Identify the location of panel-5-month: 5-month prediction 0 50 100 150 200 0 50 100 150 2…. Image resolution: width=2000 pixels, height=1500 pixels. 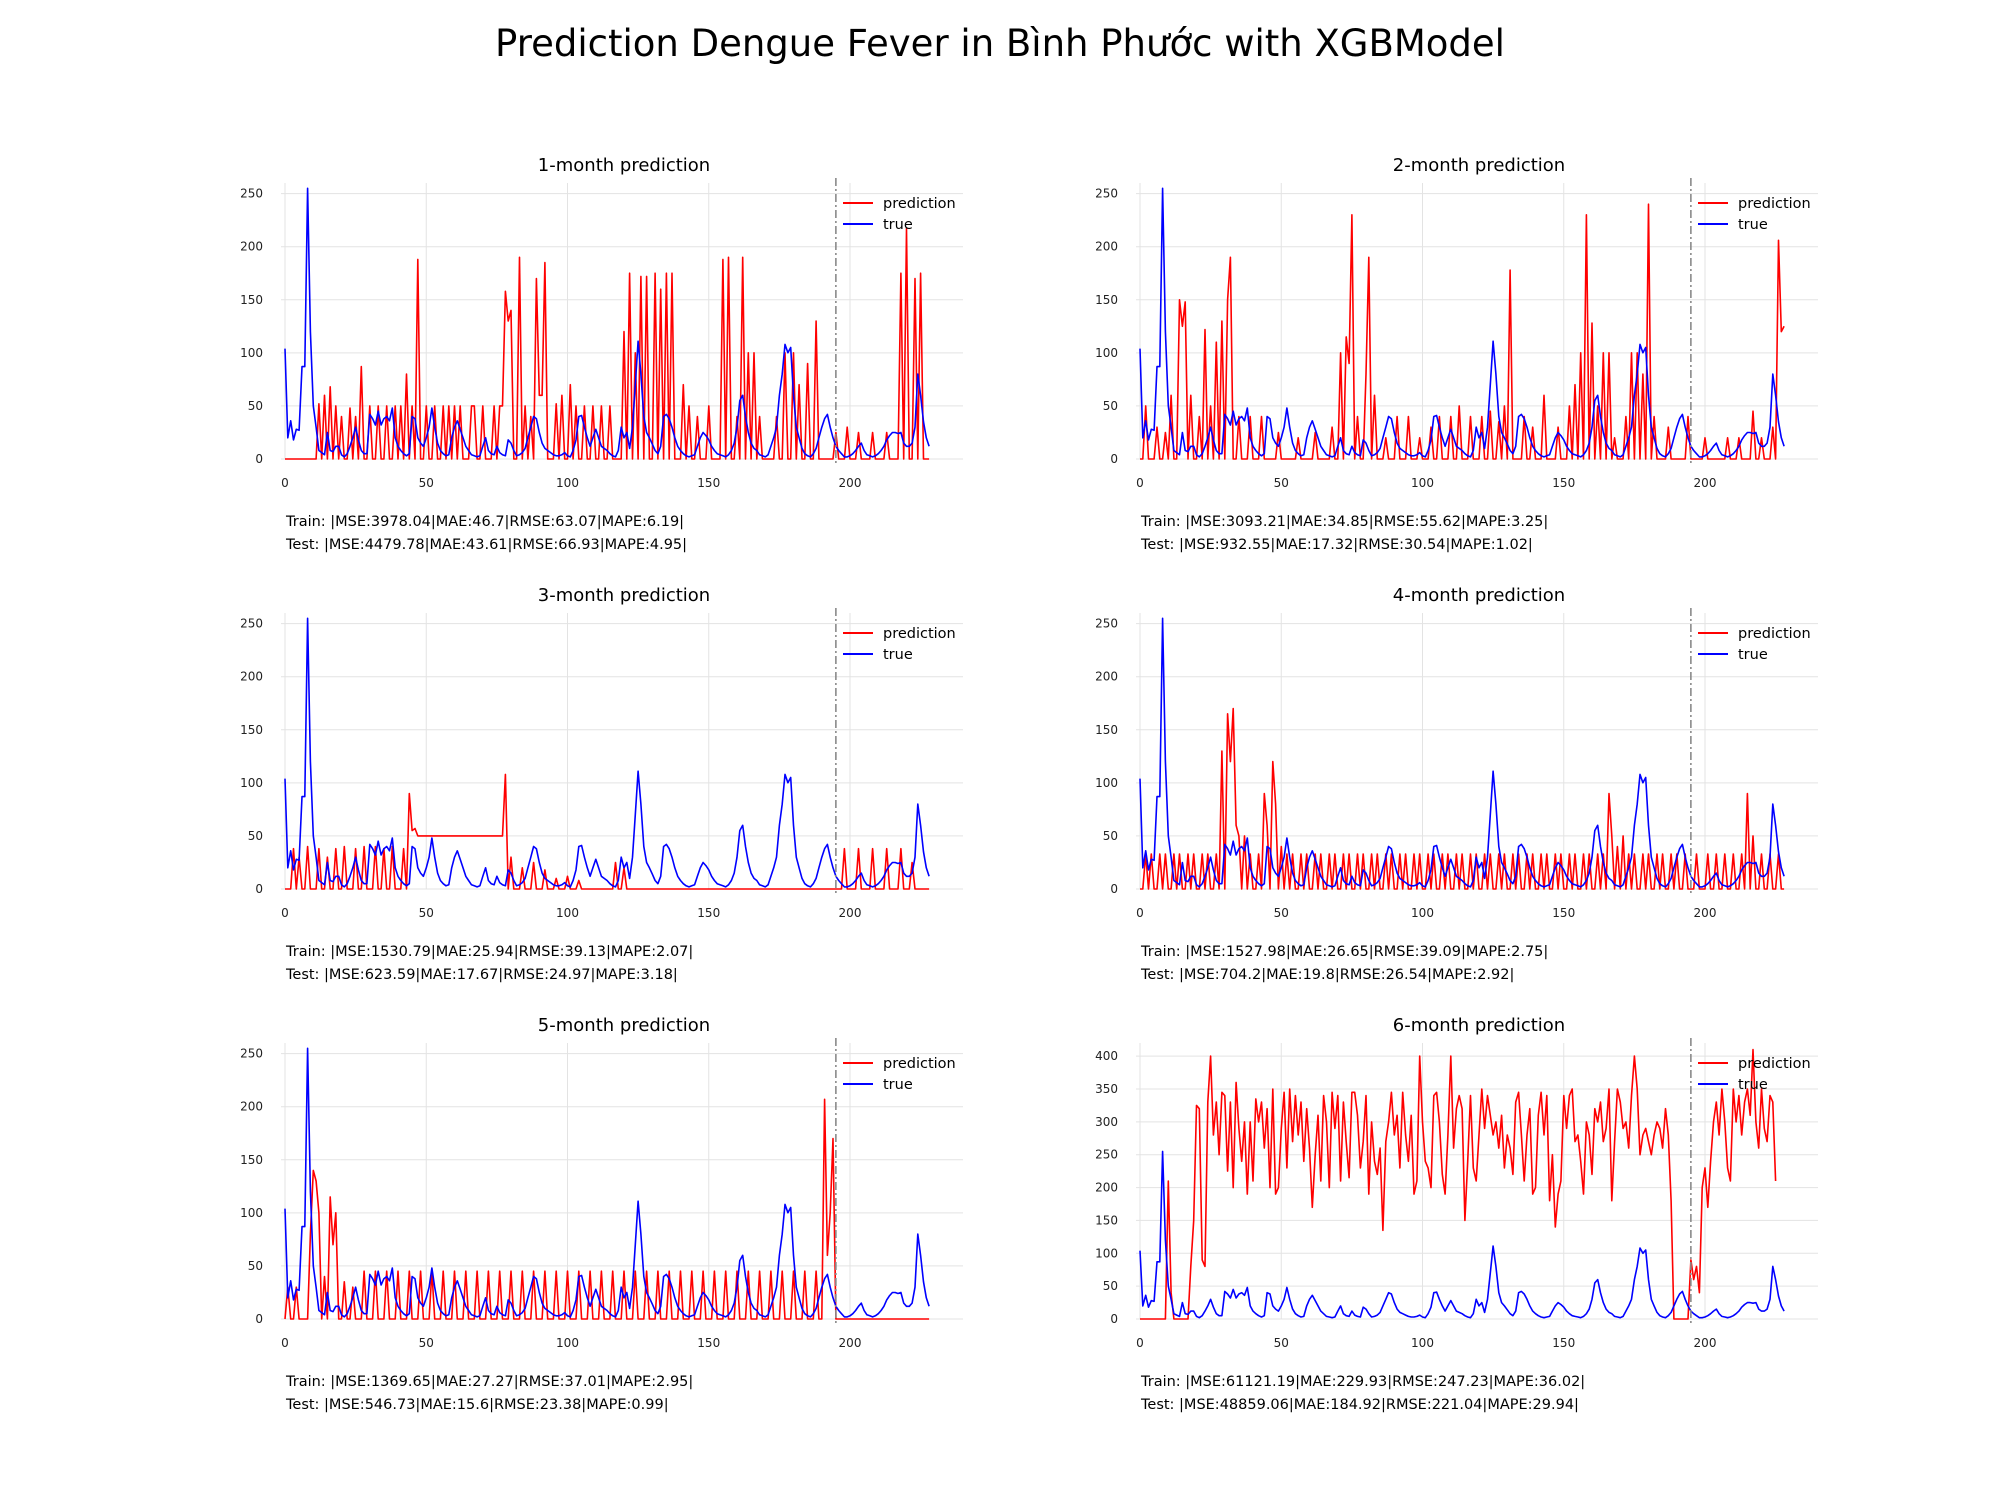
(650, 1218).